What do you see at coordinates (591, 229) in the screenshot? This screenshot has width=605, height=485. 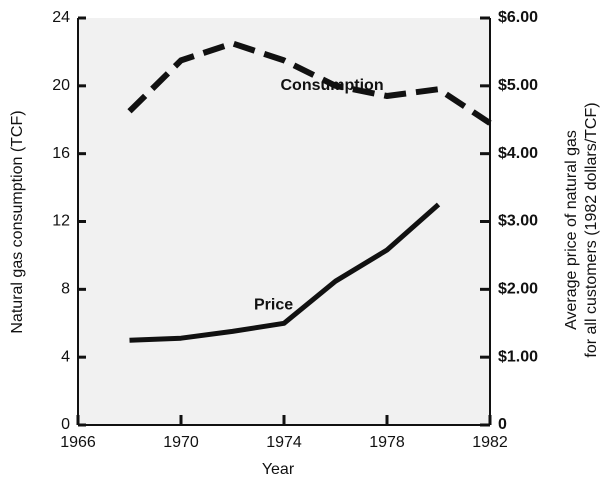 I see `y2-axis-label: for all customers (1982 dollars/TCF)` at bounding box center [591, 229].